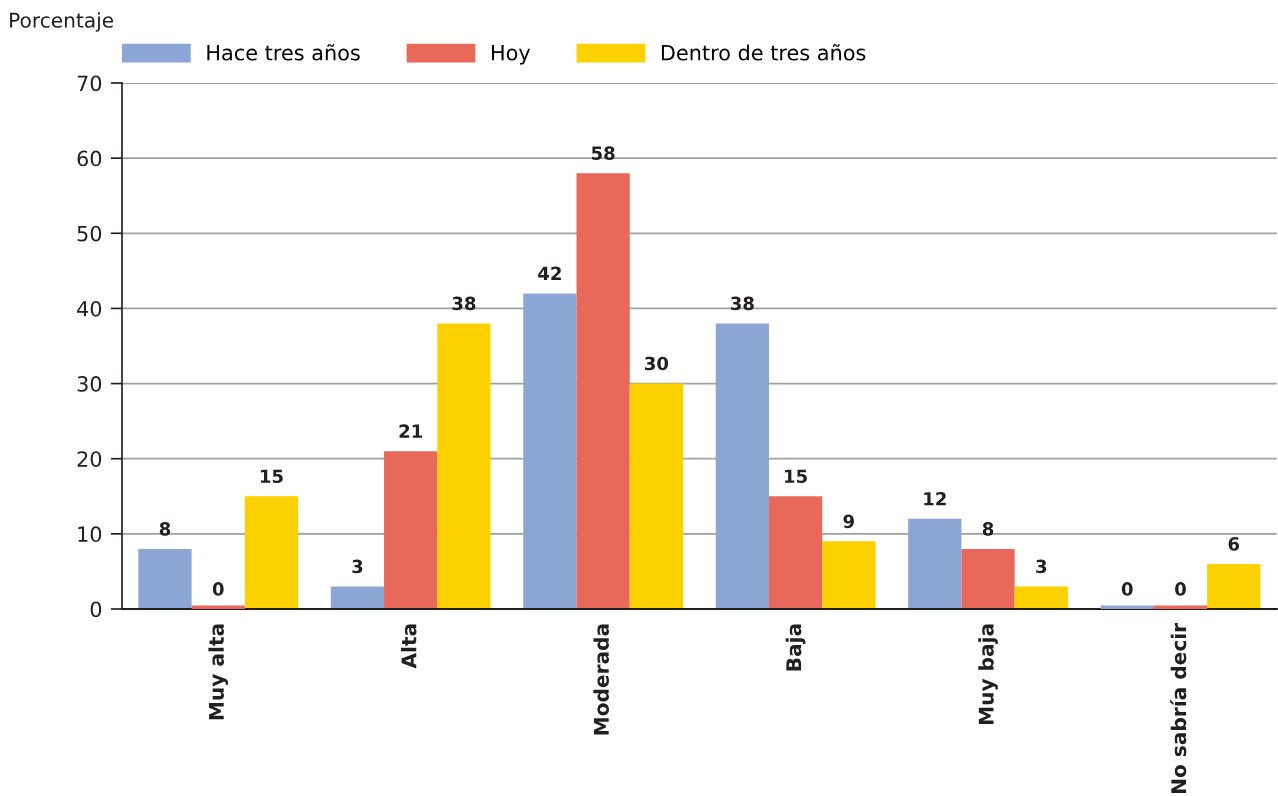 The width and height of the screenshot is (1278, 796). I want to click on x-tick-label: Baja, so click(795, 647).